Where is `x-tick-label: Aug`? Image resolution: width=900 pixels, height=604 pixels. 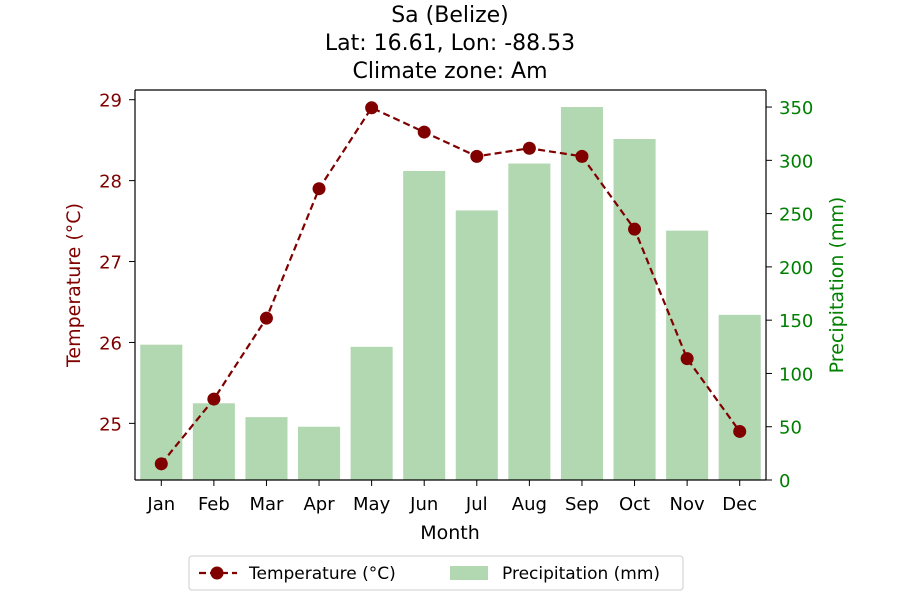
x-tick-label: Aug is located at coordinates (529, 504).